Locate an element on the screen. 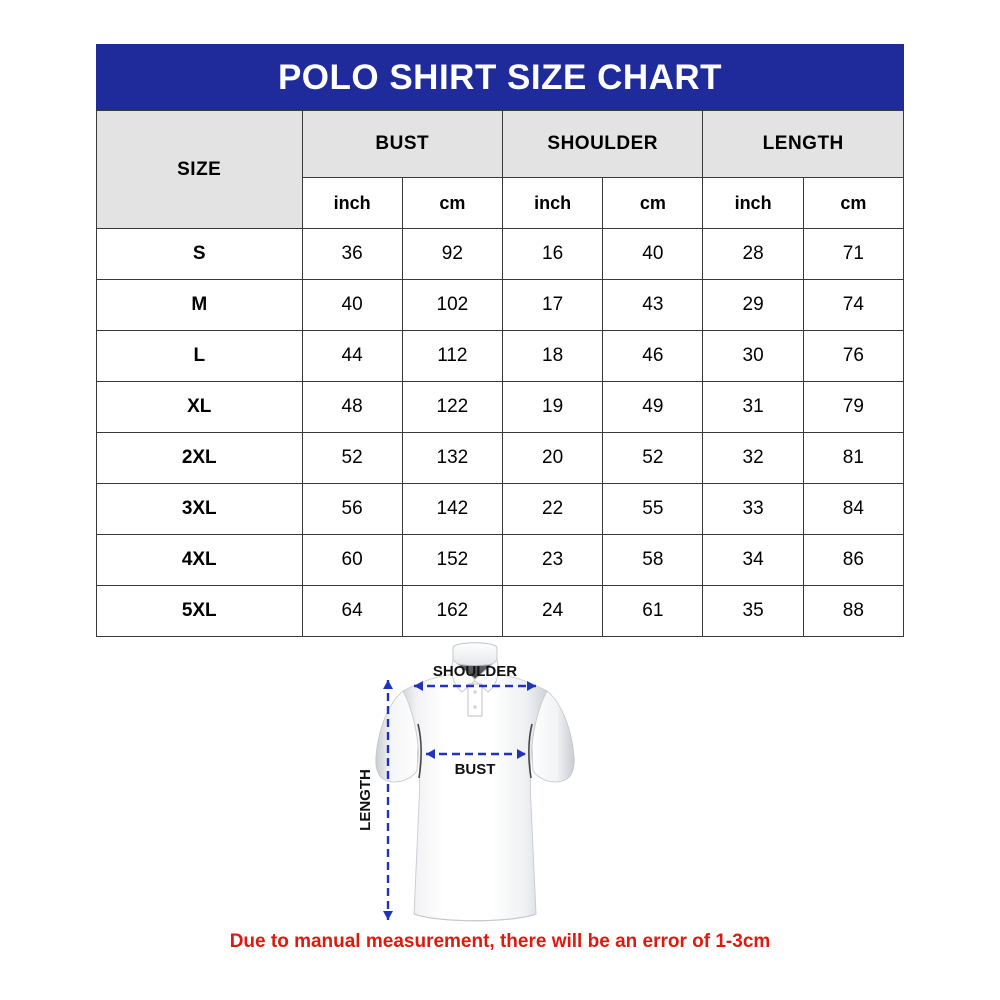 The height and width of the screenshot is (1000, 1000). cell-shoulder-cm: 58 is located at coordinates (653, 560).